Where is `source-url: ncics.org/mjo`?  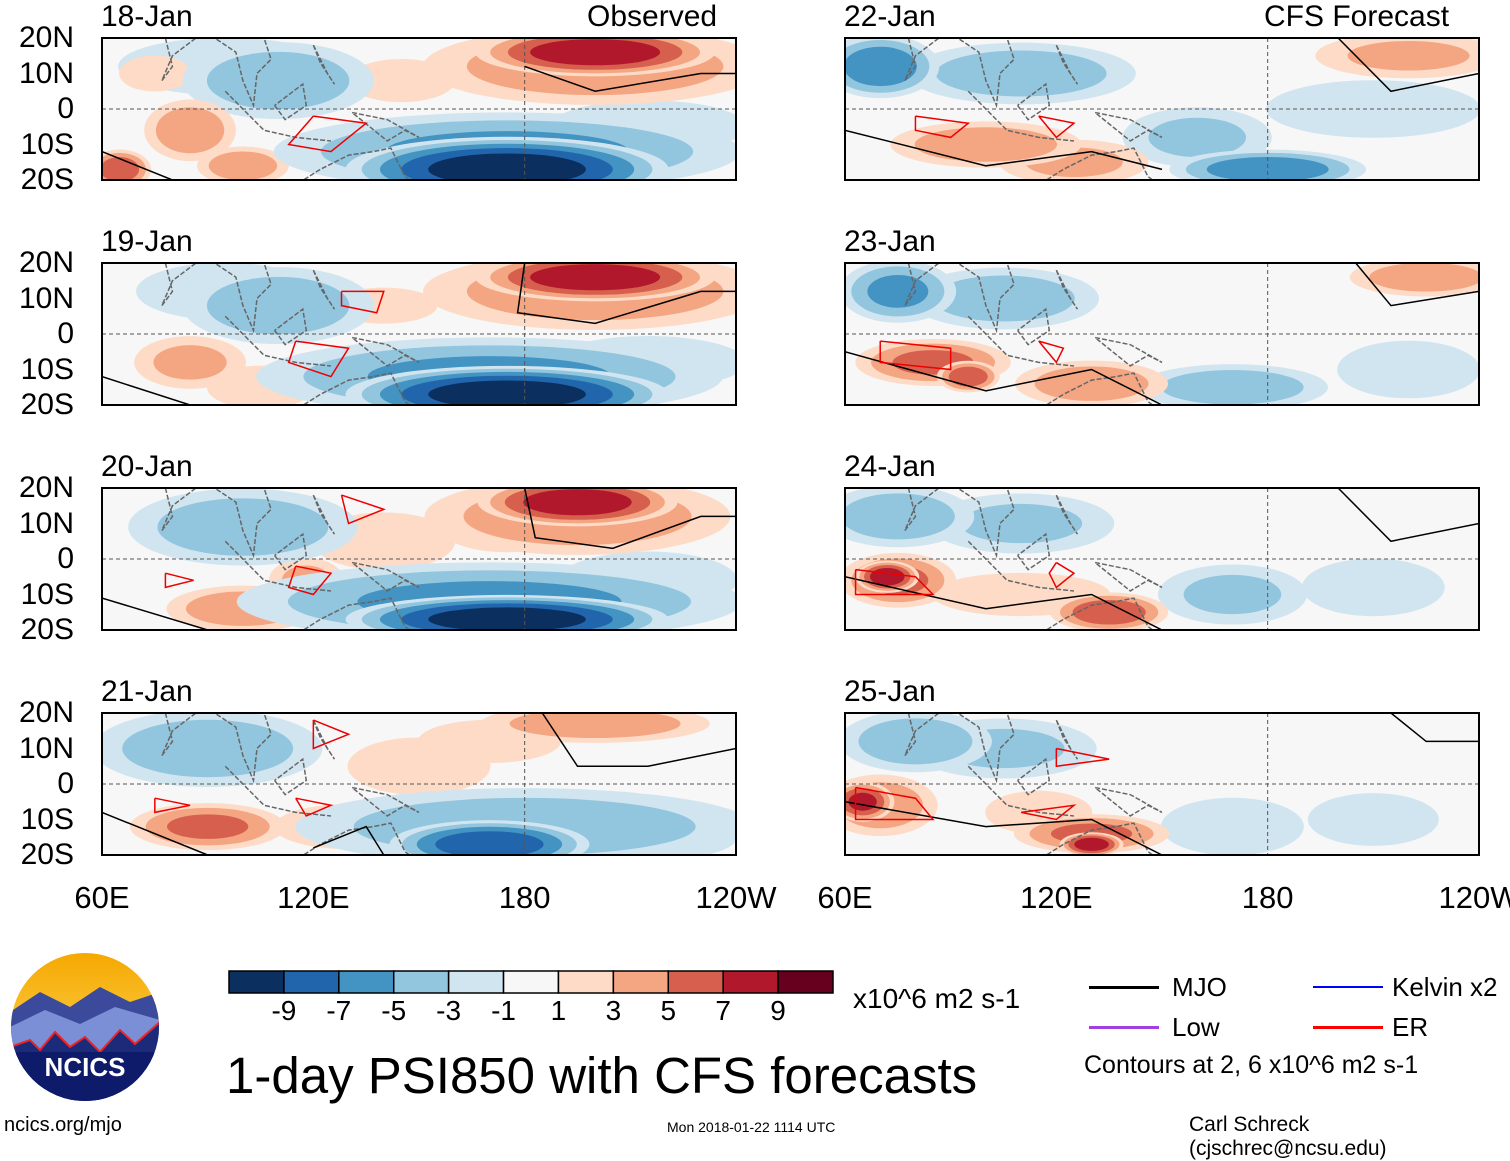
source-url: ncics.org/mjo is located at coordinates (63, 1125).